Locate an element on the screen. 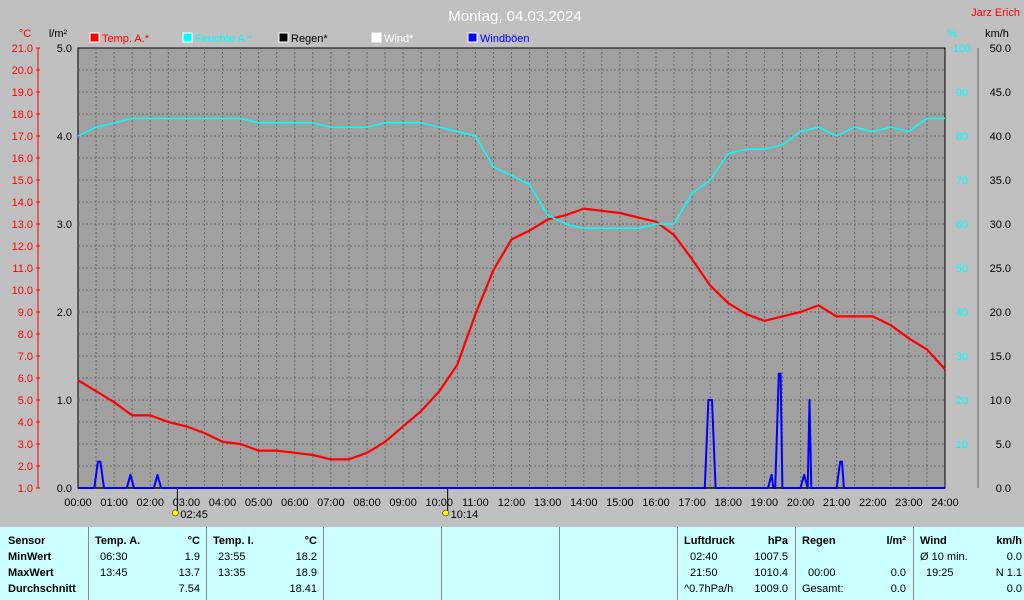  hum-tick-label: 20 is located at coordinates (962, 401).